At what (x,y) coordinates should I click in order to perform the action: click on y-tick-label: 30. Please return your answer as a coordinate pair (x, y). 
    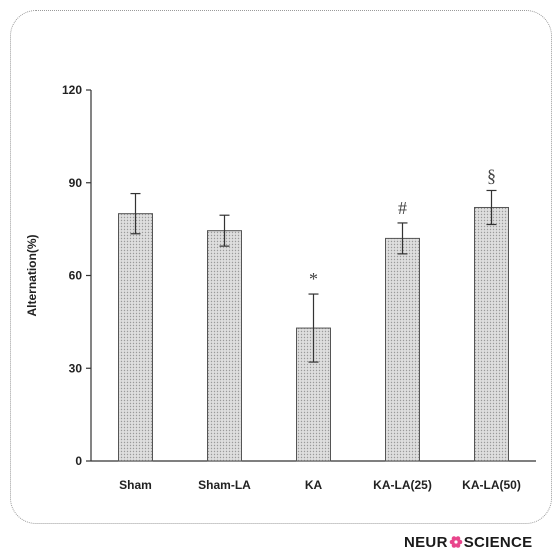
    Looking at the image, I should click on (76, 368).